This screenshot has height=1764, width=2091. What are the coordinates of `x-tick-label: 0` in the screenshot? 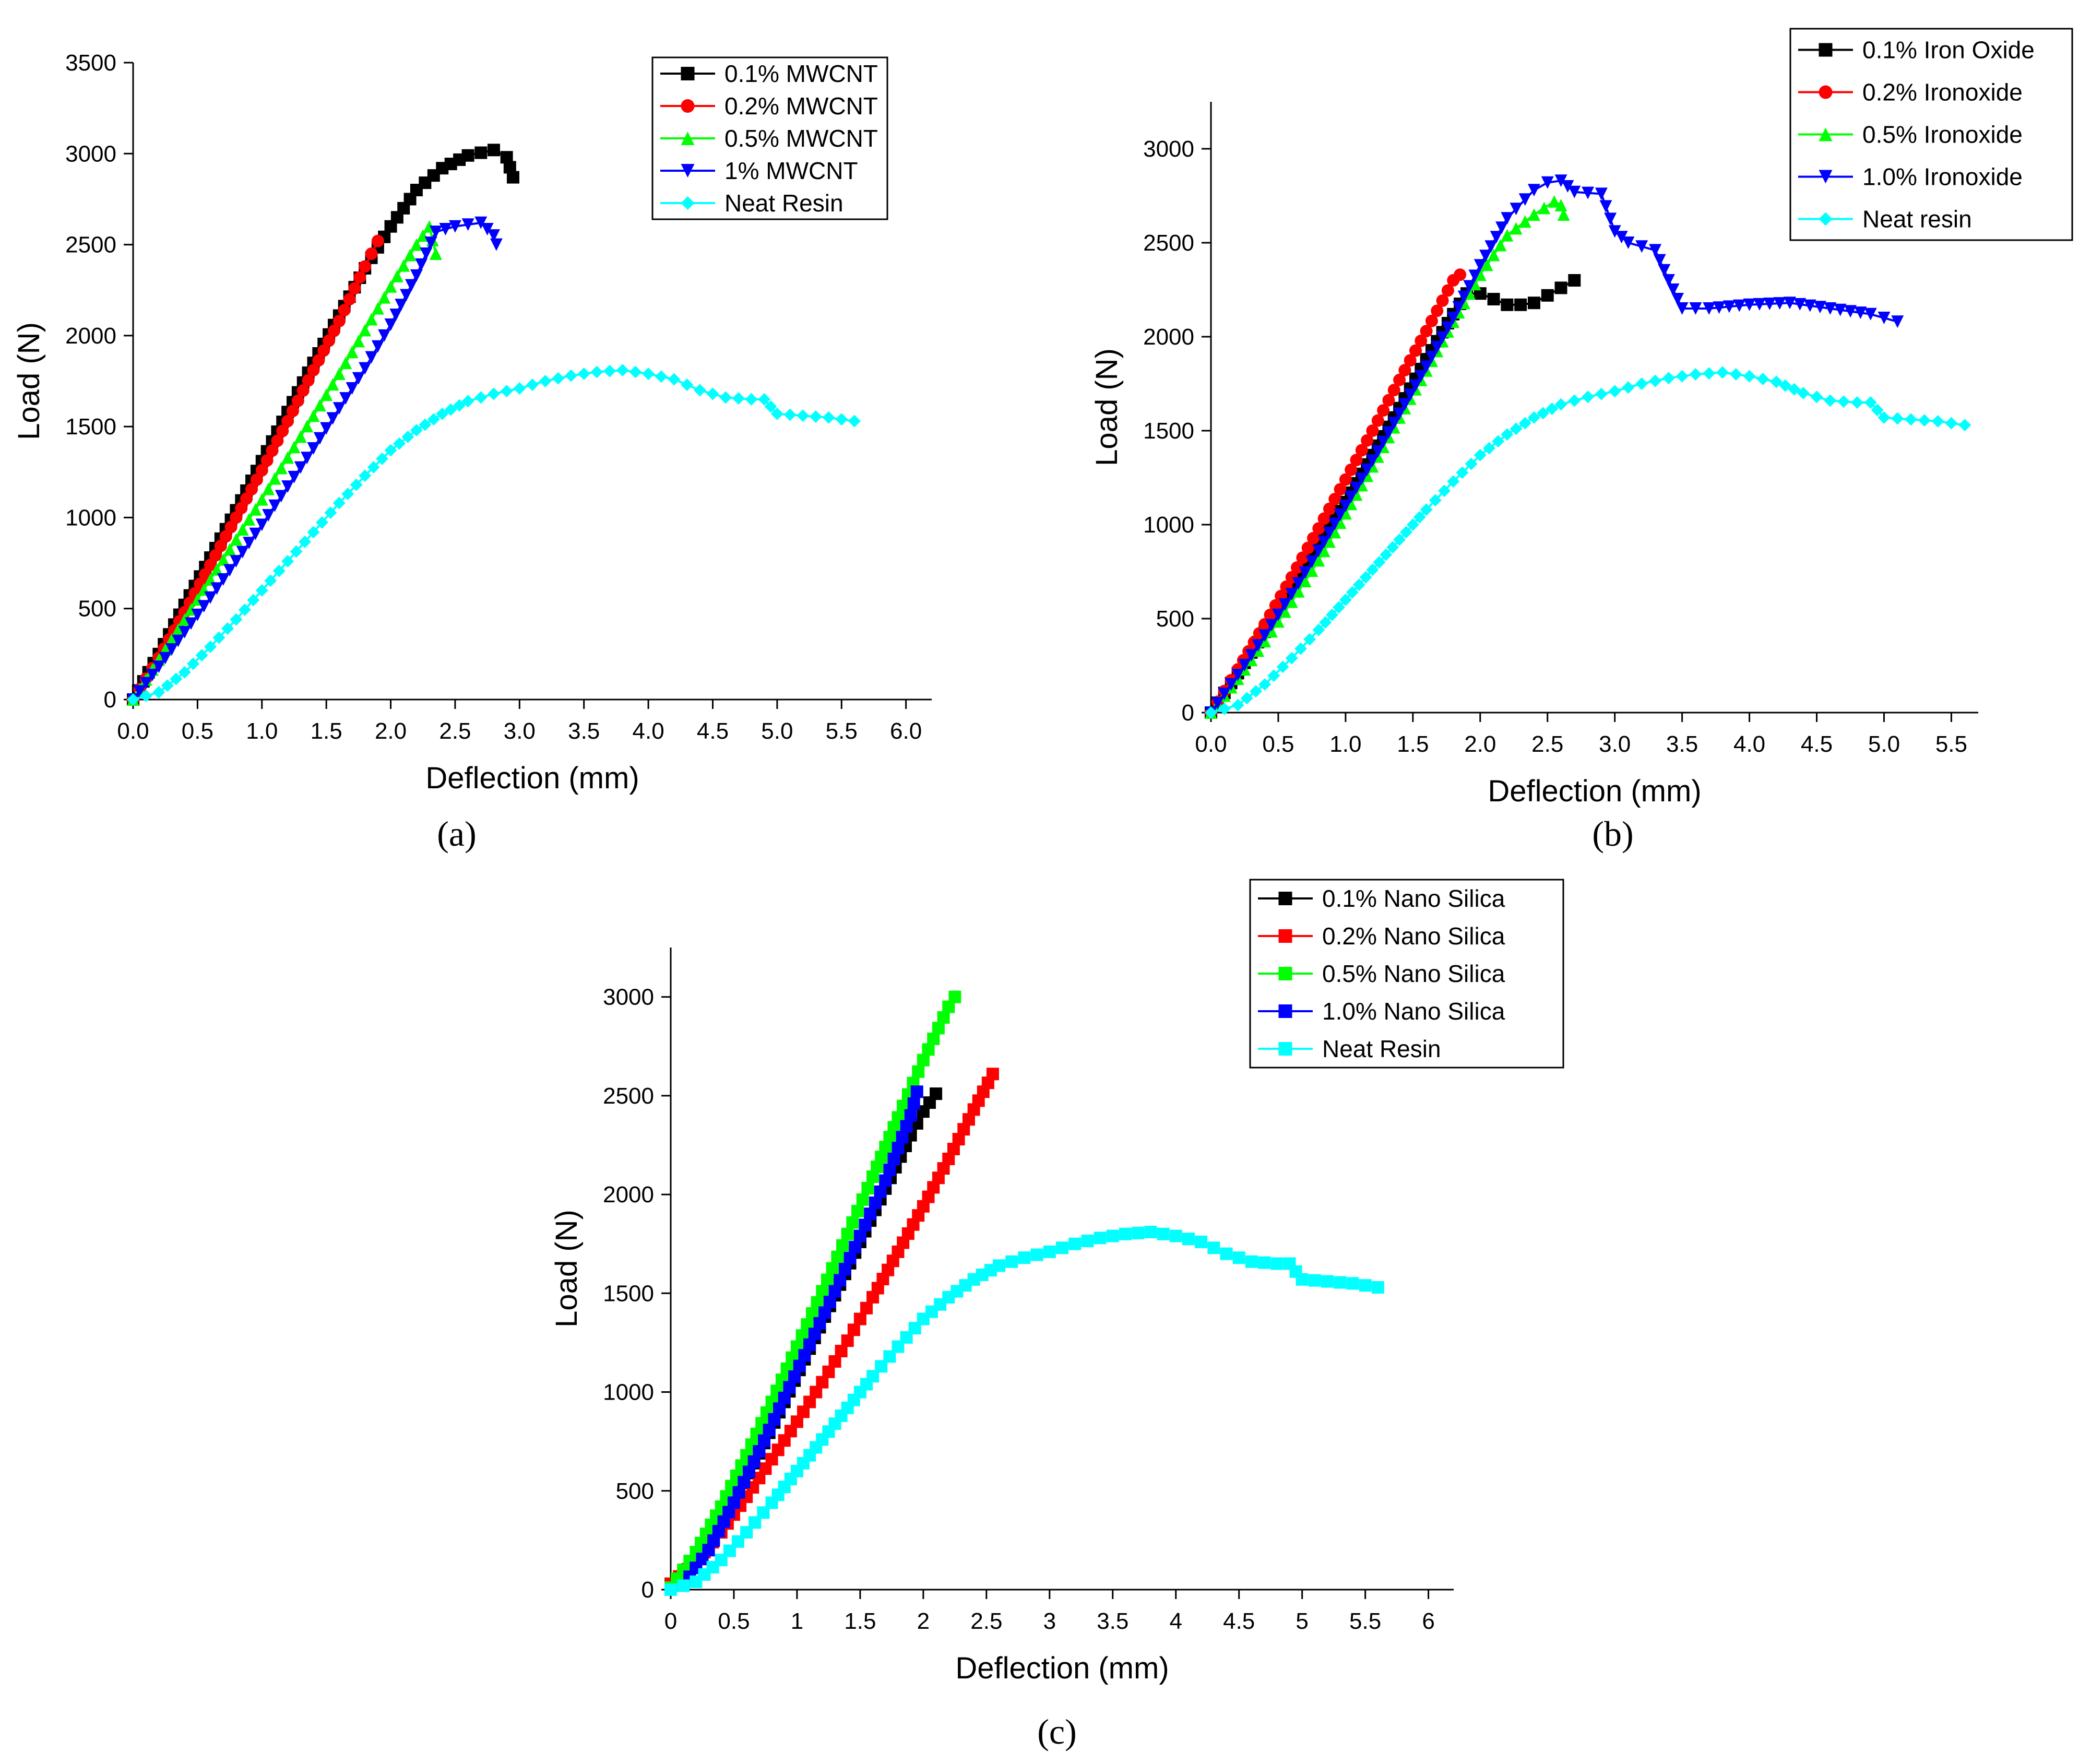 It's located at (670, 1621).